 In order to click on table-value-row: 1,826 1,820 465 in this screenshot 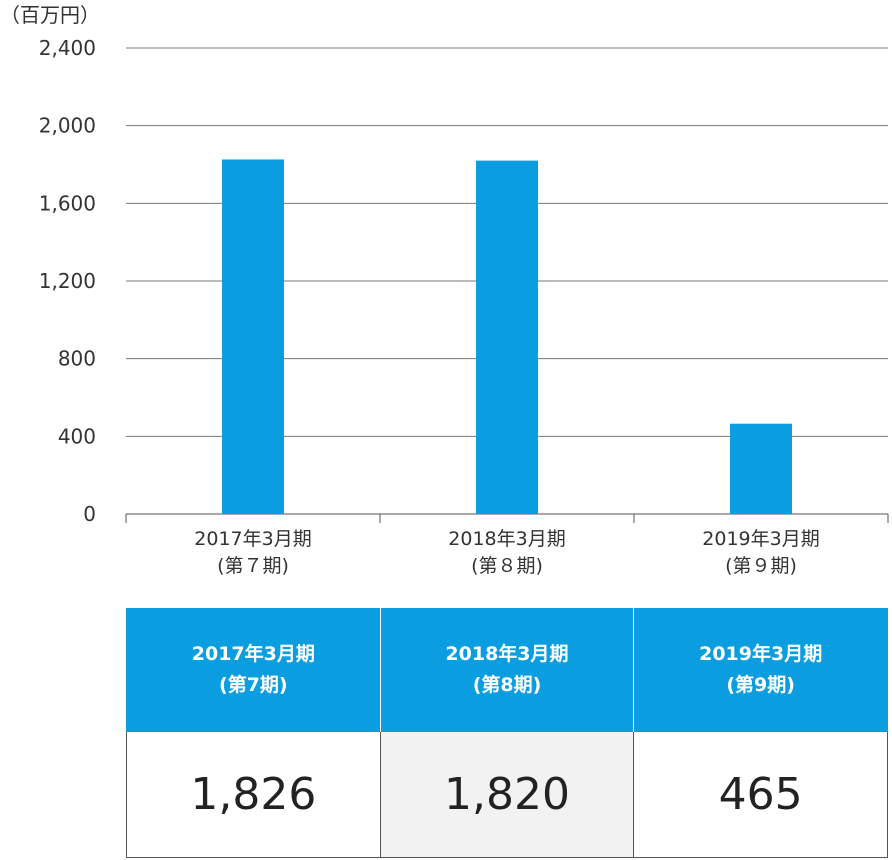, I will do `click(507, 795)`.